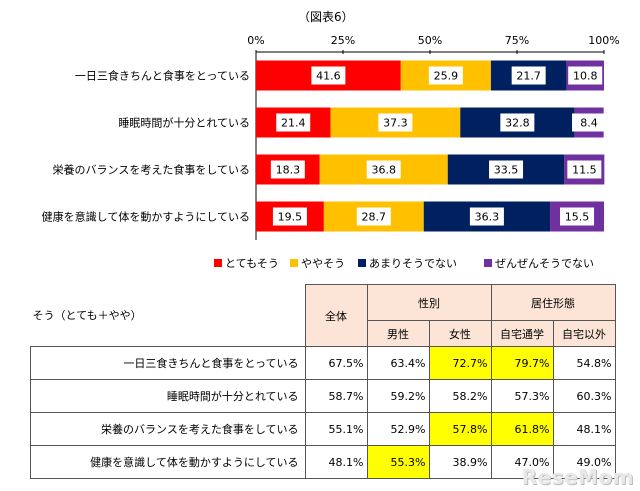 Image resolution: width=640 pixels, height=491 pixels. I want to click on sub-header-female: 女性, so click(460, 333).